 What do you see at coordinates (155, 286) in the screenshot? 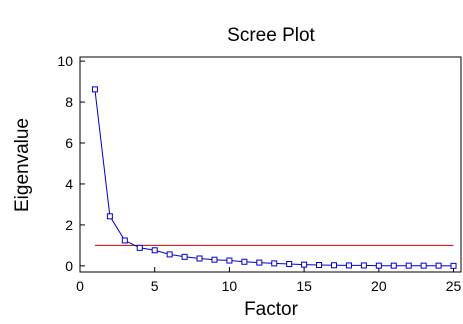
I see `x-tick-label: 5` at bounding box center [155, 286].